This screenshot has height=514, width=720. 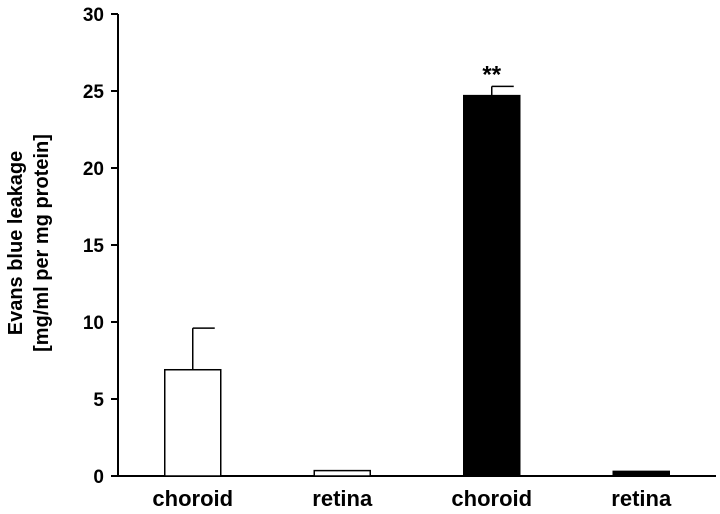 What do you see at coordinates (98, 477) in the screenshot?
I see `y-tick-label-0: 0` at bounding box center [98, 477].